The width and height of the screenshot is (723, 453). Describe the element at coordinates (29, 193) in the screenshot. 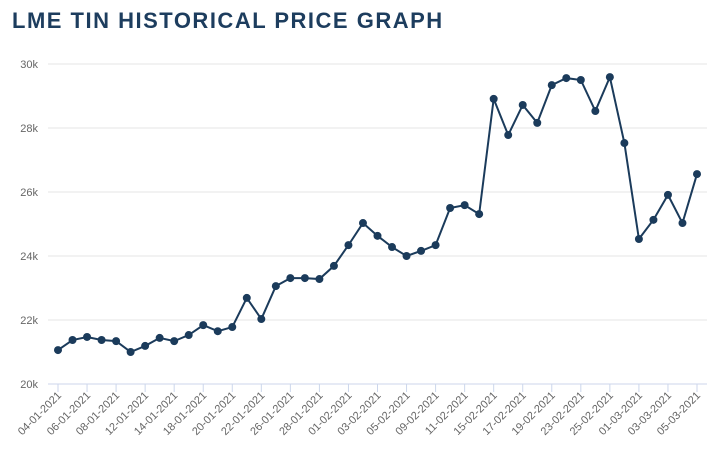

I see `y-tick-label: 26k` at that location.